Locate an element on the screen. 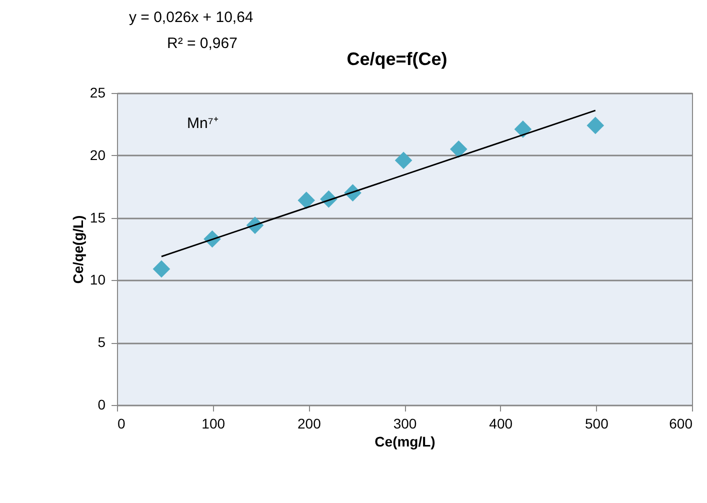 The height and width of the screenshot is (503, 707). x-tick-label: 0 is located at coordinates (122, 424).